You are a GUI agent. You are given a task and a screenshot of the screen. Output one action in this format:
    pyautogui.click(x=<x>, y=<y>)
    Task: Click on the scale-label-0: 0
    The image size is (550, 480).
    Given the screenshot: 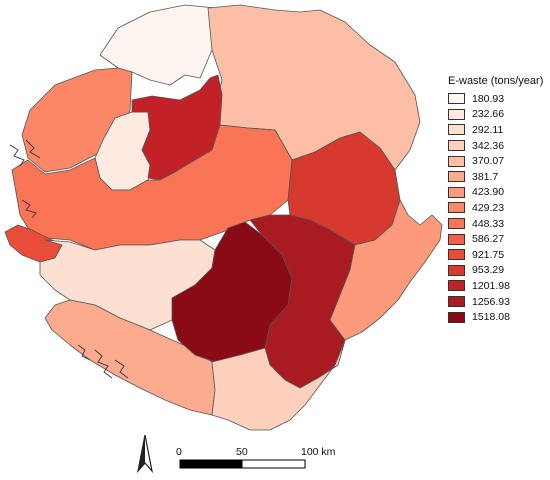 What is the action you would take?
    pyautogui.click(x=179, y=452)
    